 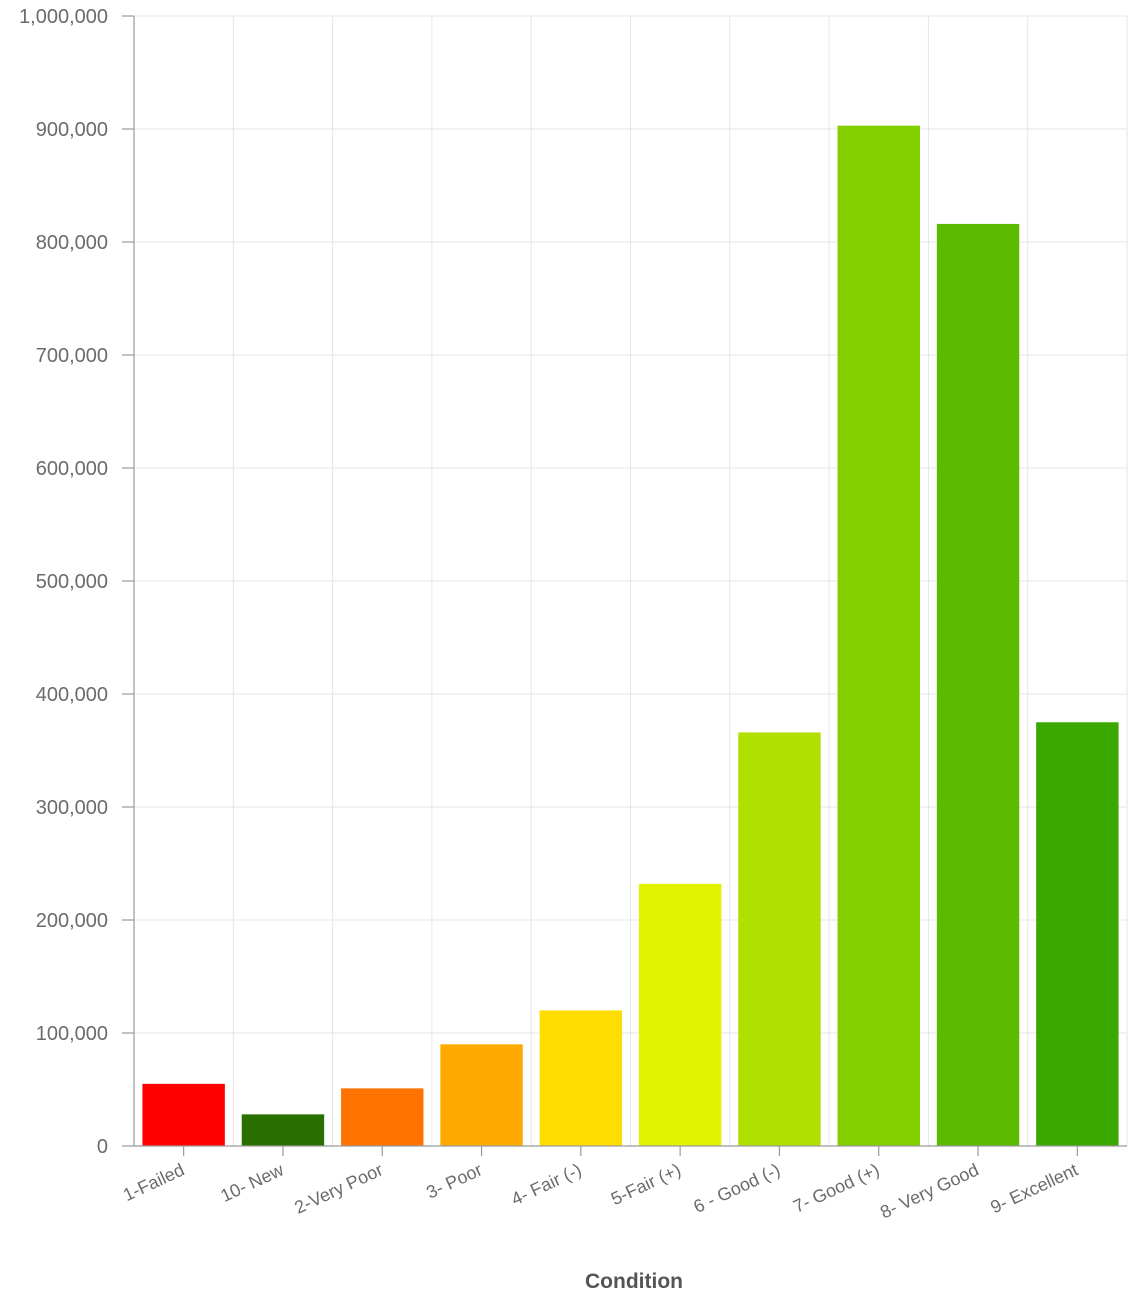 I want to click on y-tick-label: 200,000, so click(x=72, y=921).